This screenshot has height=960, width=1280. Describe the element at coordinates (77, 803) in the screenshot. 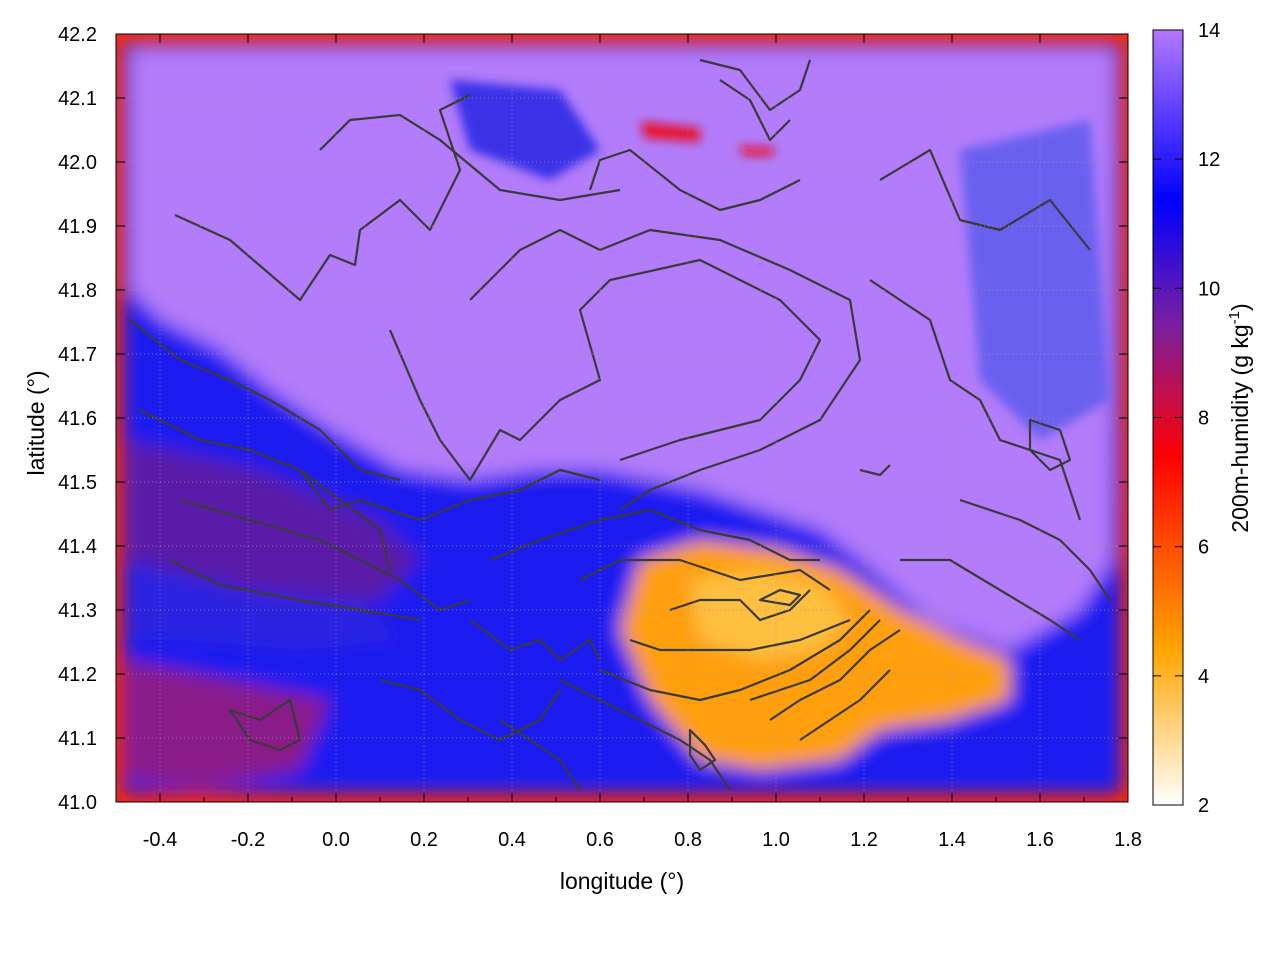

I see `y-tick-label: 41.0` at that location.